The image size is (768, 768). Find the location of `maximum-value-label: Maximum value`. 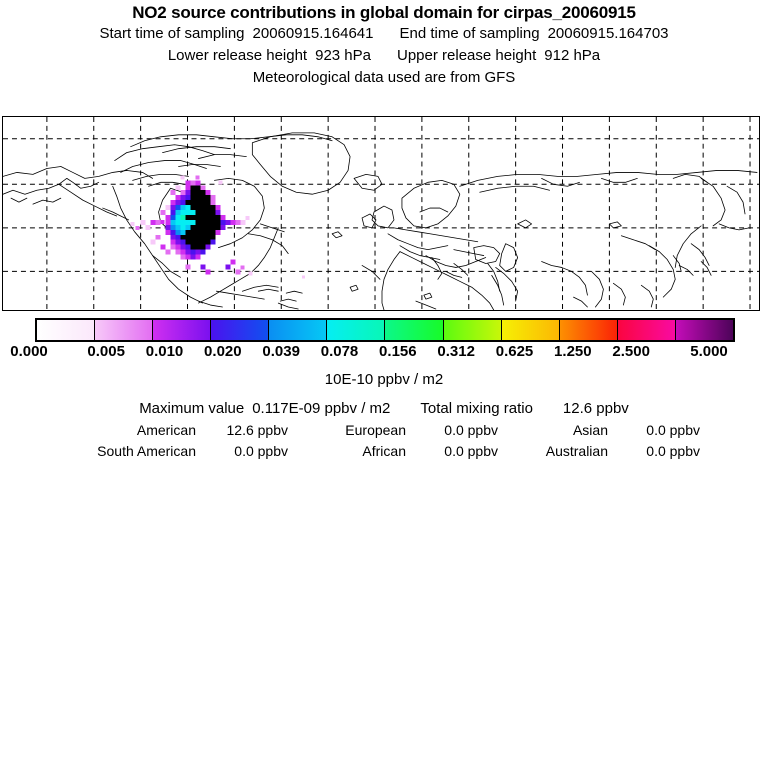

maximum-value-label: Maximum value is located at coordinates (192, 408).